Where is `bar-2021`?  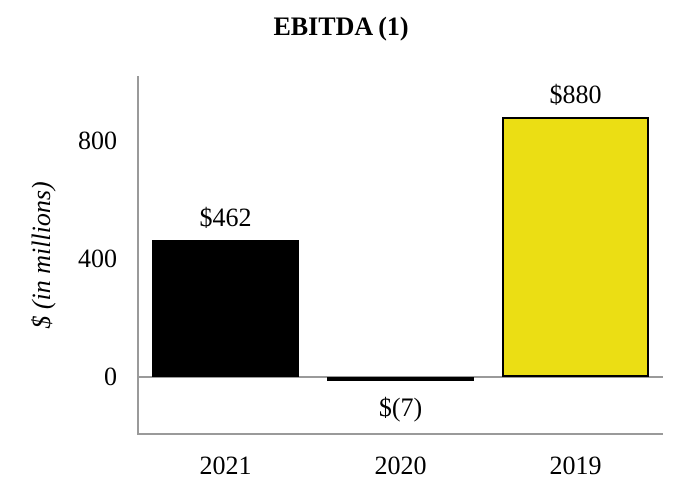 bar-2021 is located at coordinates (225, 308).